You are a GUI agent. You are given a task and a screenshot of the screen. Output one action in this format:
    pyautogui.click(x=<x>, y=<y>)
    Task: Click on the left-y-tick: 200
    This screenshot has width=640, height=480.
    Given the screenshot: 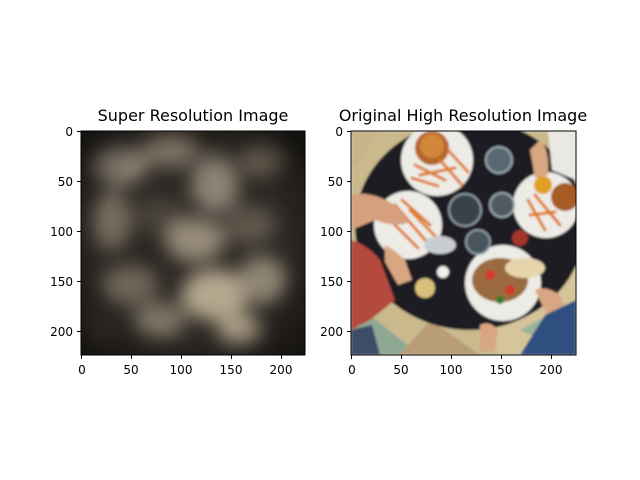 What is the action you would take?
    pyautogui.click(x=61, y=332)
    